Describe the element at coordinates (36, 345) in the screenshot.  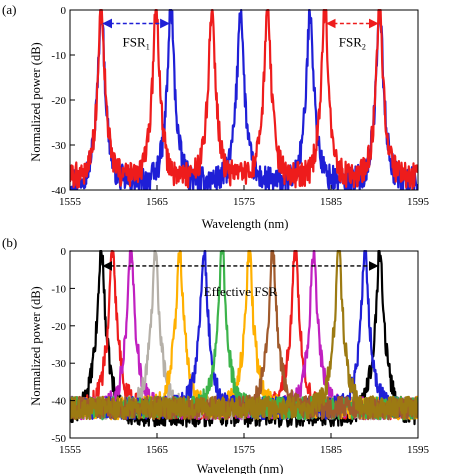
I see `y-axis-label-b: Normalized power (dB)` at that location.